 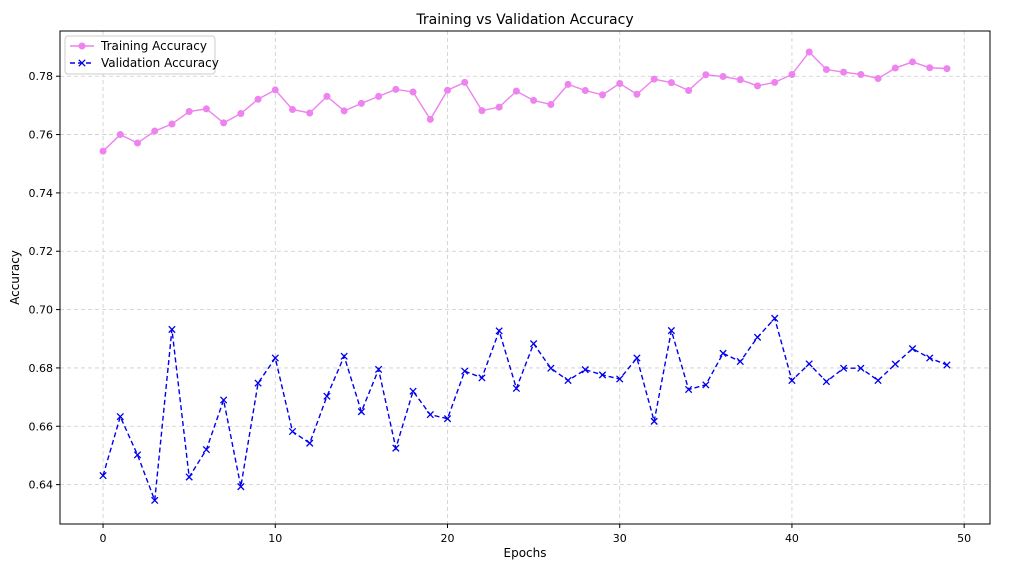 I want to click on x-axis-label: Epochs, so click(x=525, y=553).